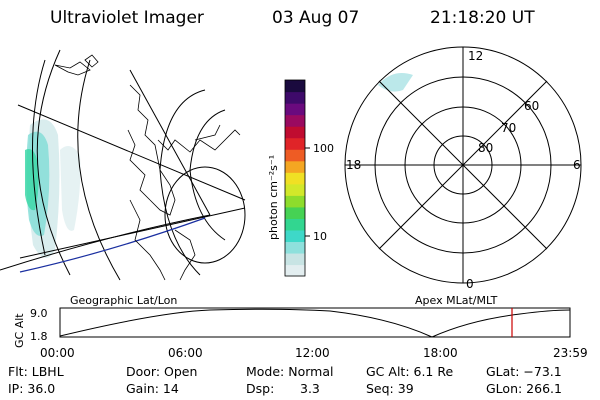 This screenshot has width=600, height=400. What do you see at coordinates (53, 188) in the screenshot?
I see `aurora-emission` at bounding box center [53, 188].